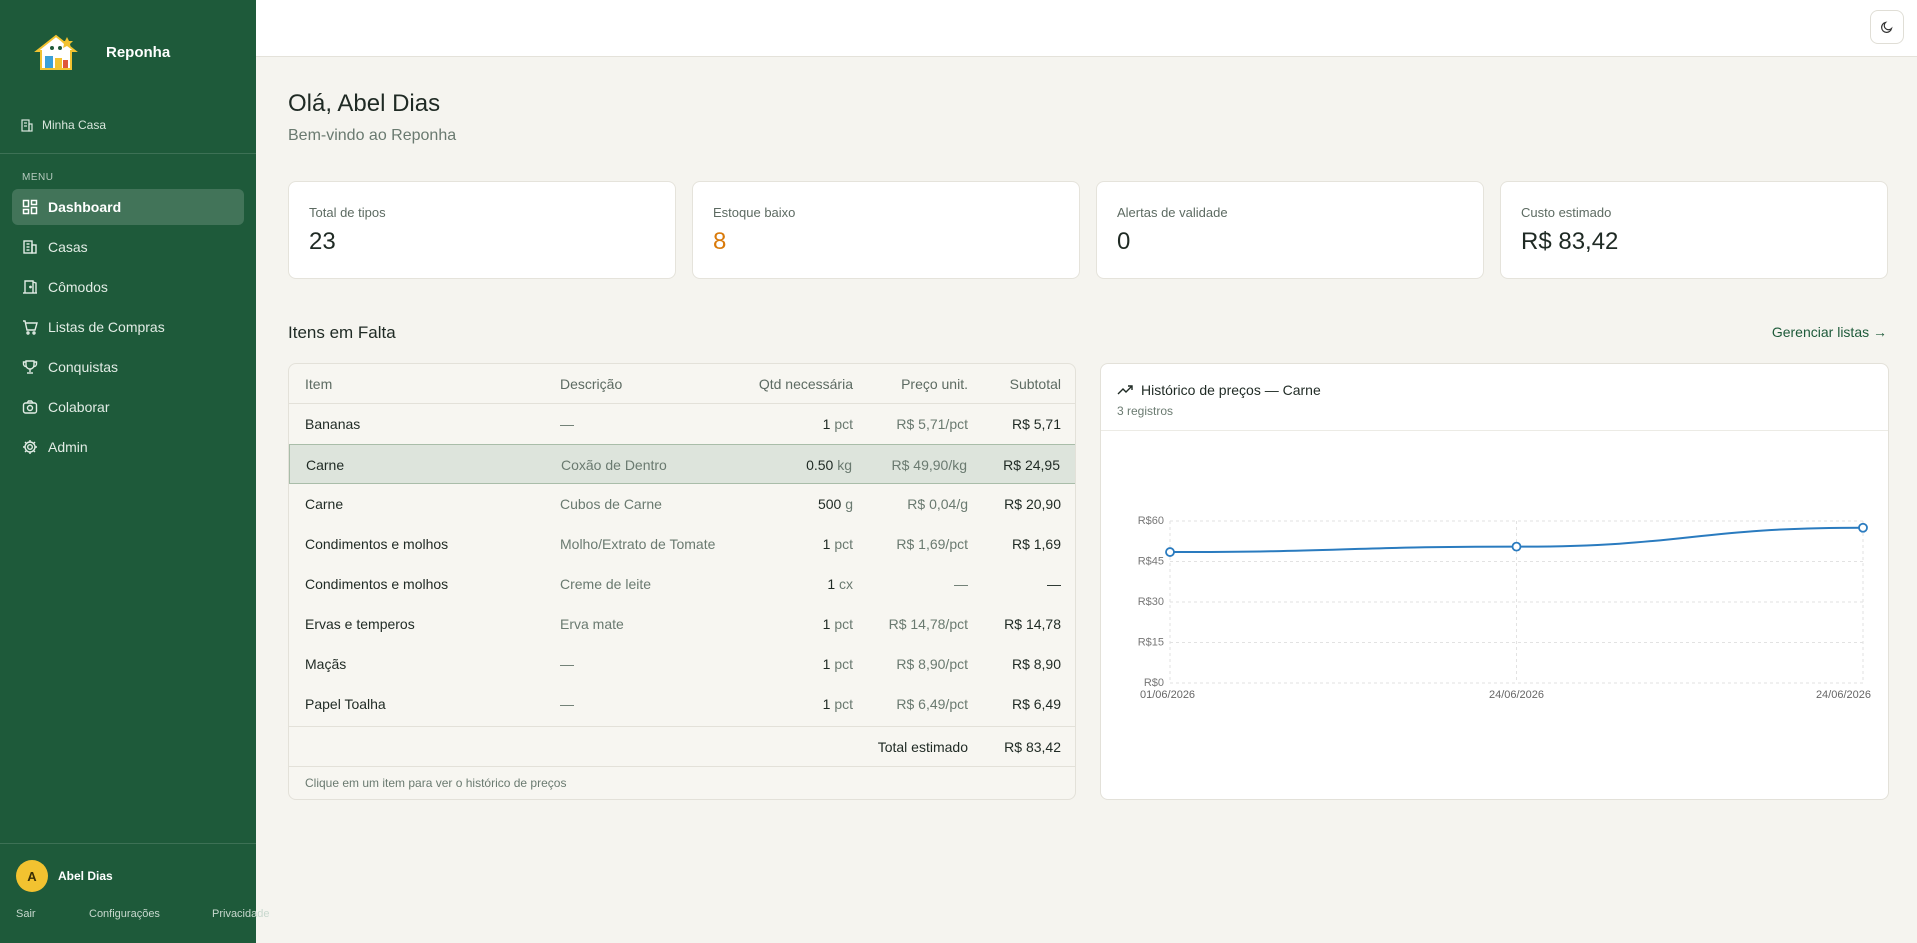 The height and width of the screenshot is (943, 1917). Describe the element at coordinates (1032, 747) in the screenshot. I see `total-value: R$ 83,42` at that location.